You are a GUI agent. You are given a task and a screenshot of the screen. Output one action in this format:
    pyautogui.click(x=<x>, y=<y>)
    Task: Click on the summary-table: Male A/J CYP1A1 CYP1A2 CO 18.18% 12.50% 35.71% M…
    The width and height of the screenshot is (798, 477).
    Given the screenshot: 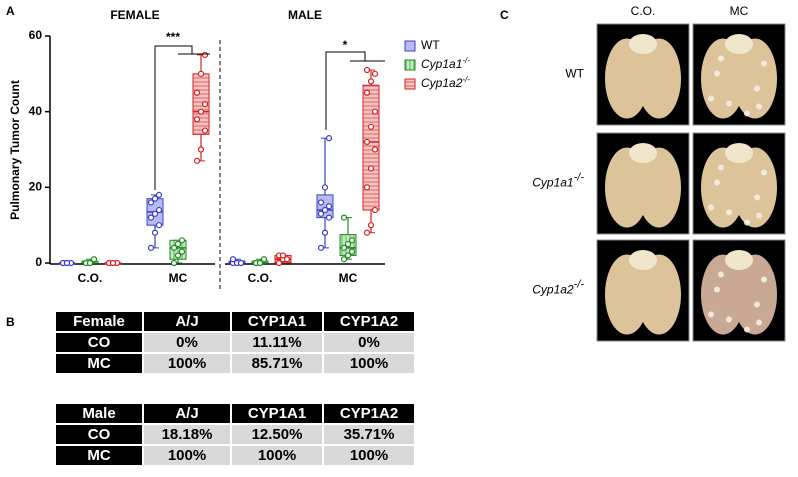 What is the action you would take?
    pyautogui.click(x=235, y=434)
    